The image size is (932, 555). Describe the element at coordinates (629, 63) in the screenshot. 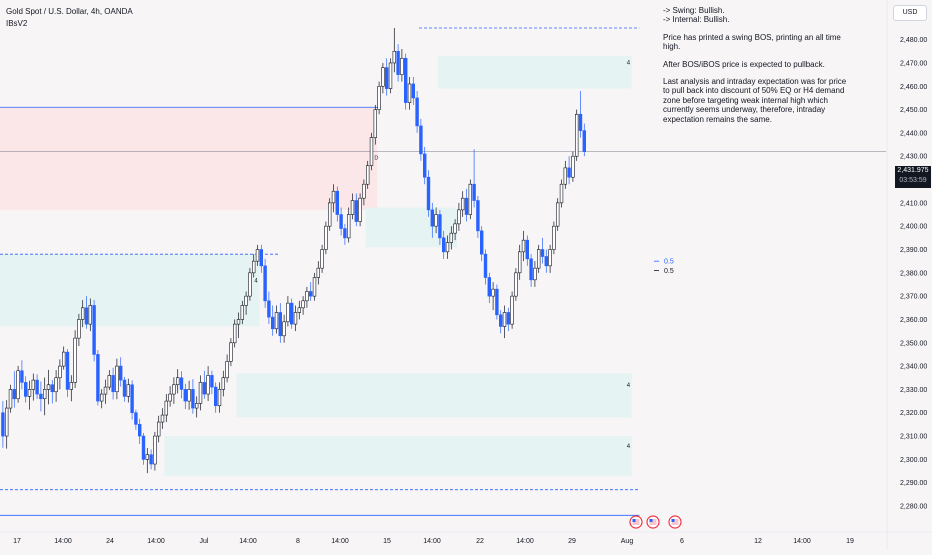

I see `zone-label-2: 4` at that location.